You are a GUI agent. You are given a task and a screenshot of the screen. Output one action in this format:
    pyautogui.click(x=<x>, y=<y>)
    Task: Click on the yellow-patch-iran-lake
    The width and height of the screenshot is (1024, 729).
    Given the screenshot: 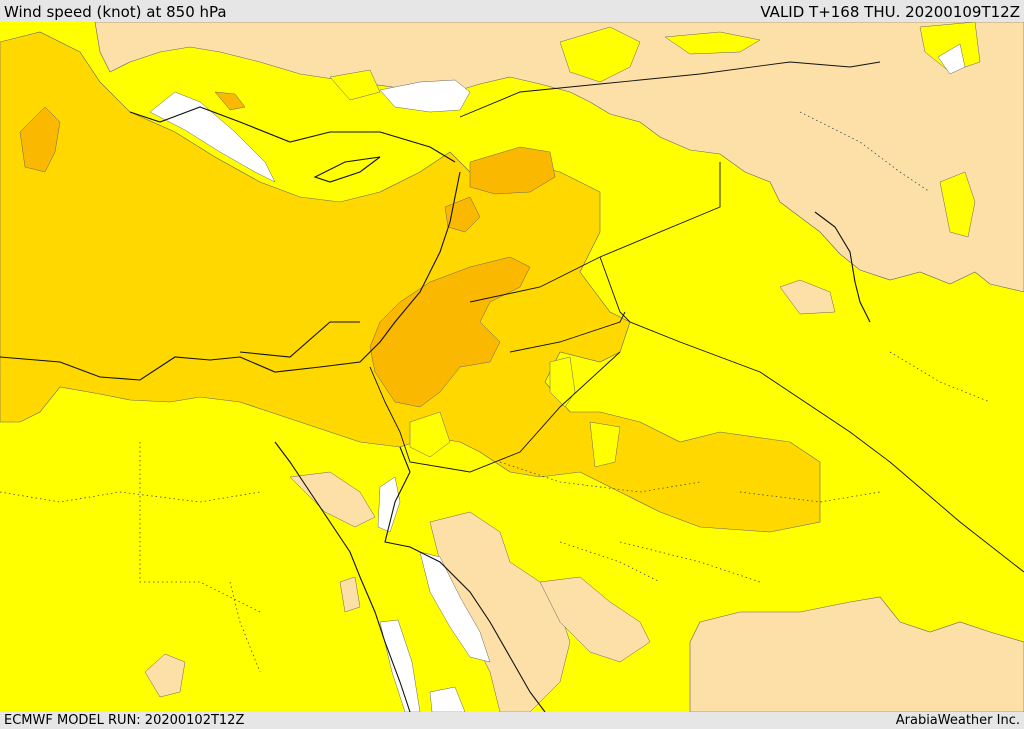 What is the action you would take?
    pyautogui.click(x=957, y=204)
    